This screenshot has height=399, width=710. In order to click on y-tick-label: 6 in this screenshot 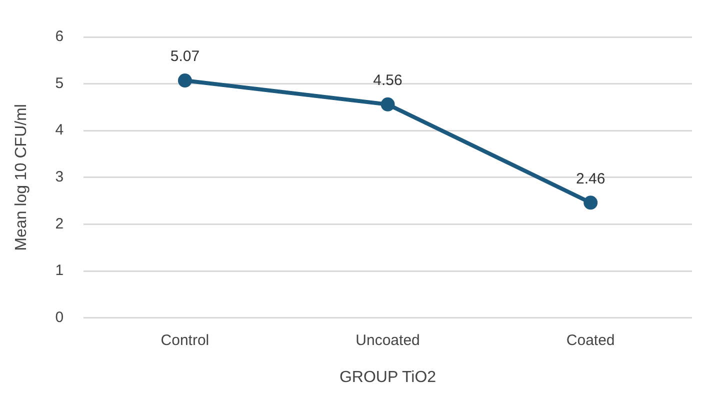, I will do `click(59, 37)`.